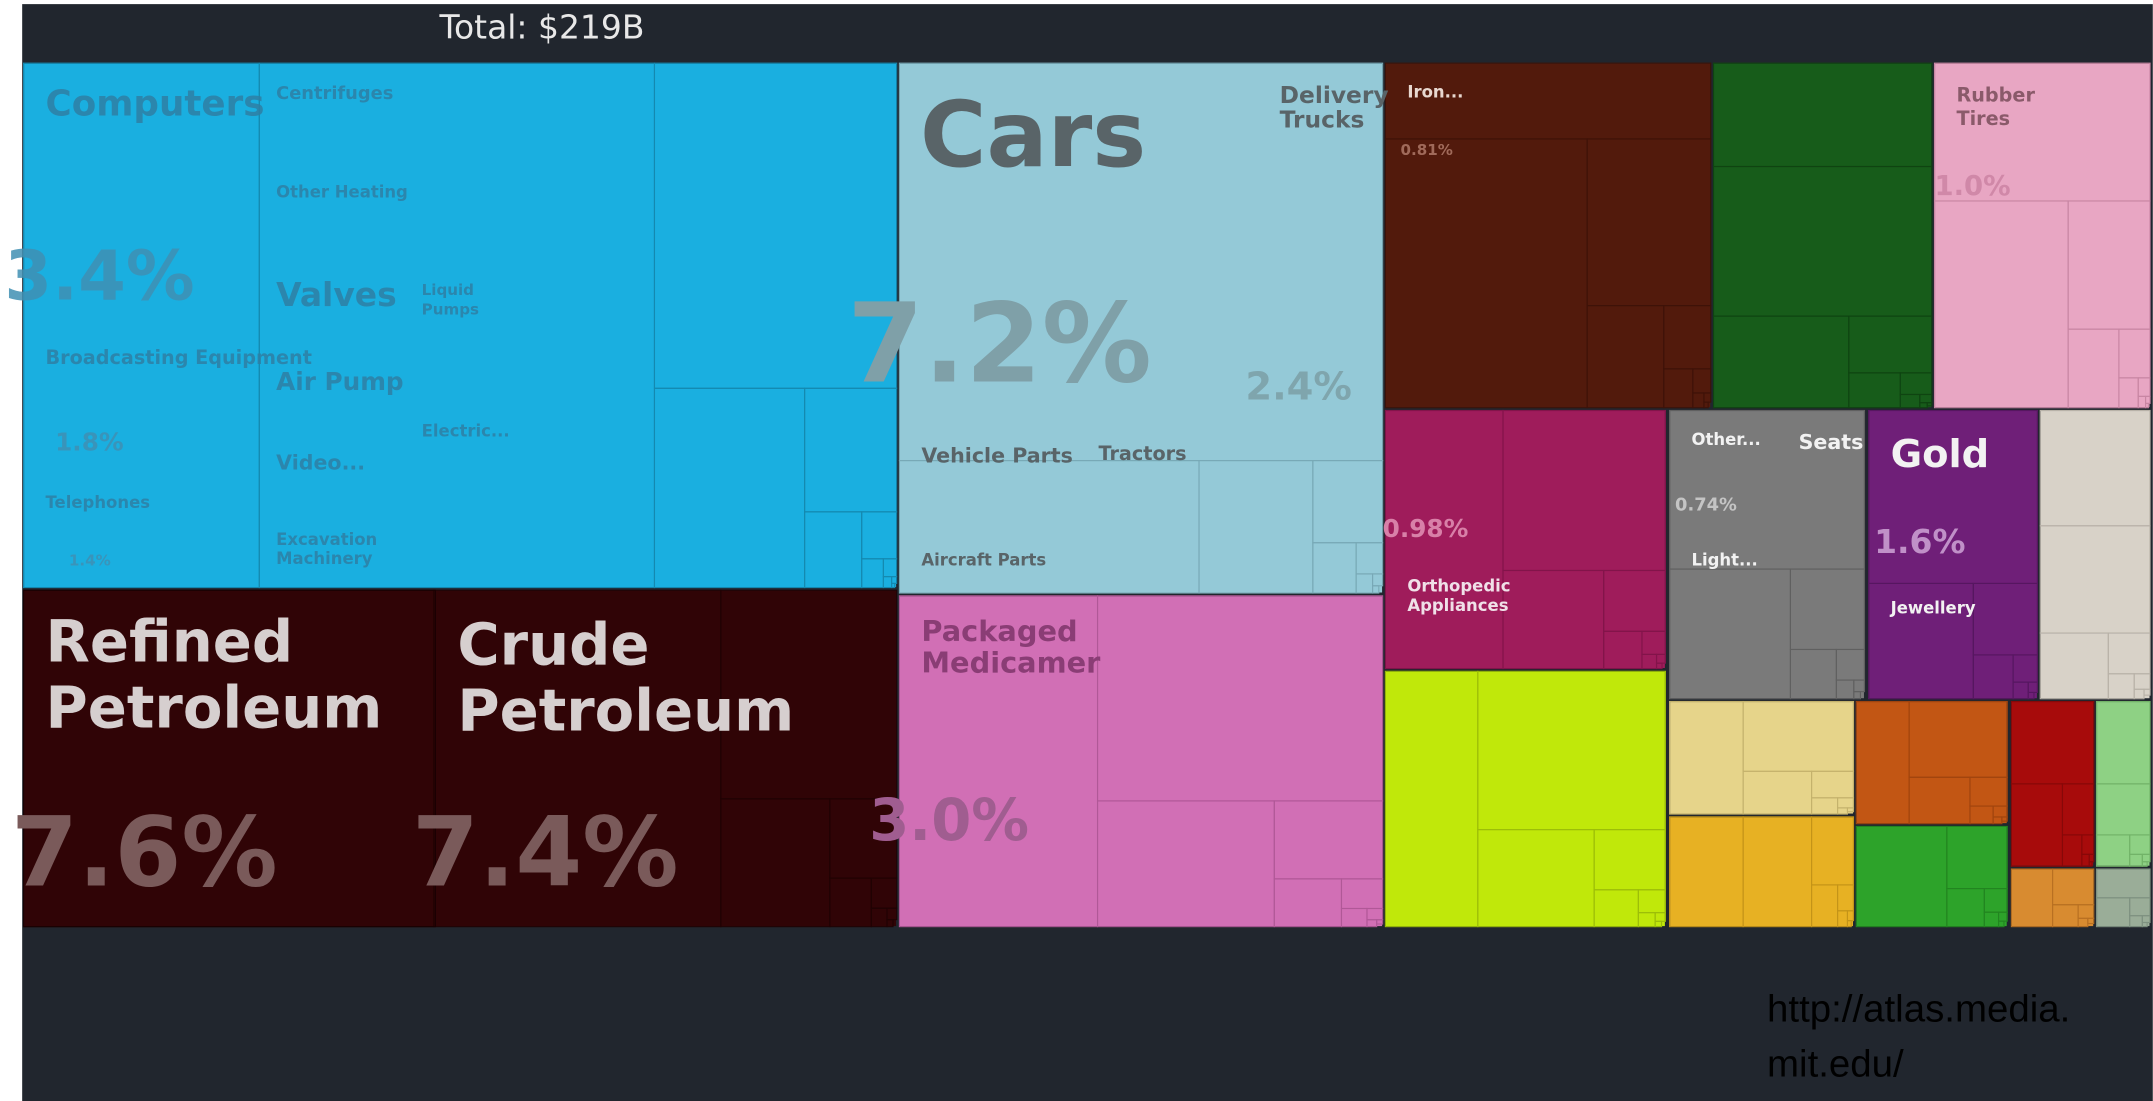 The height and width of the screenshot is (1101, 2153). What do you see at coordinates (1918, 1008) in the screenshot?
I see `source-url: http://atlas.media.` at bounding box center [1918, 1008].